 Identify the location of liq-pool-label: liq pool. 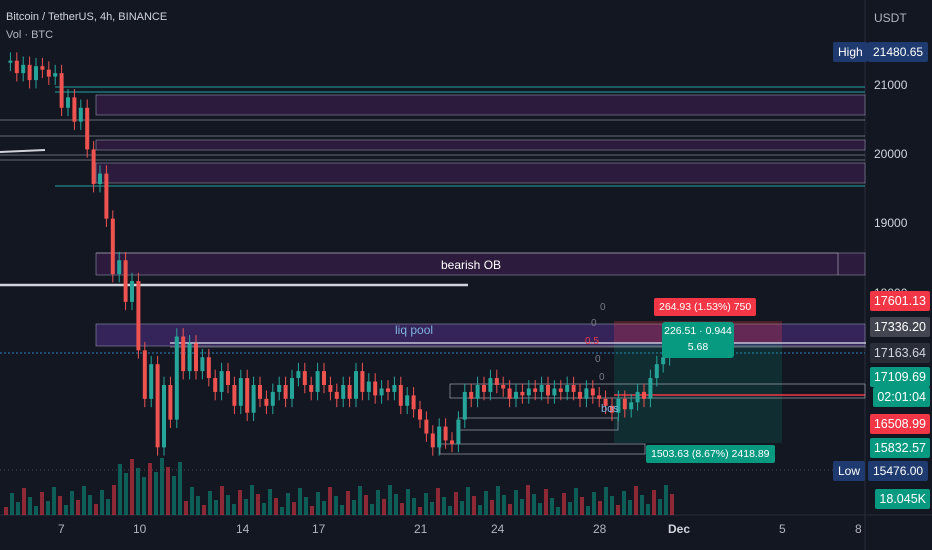
(414, 330).